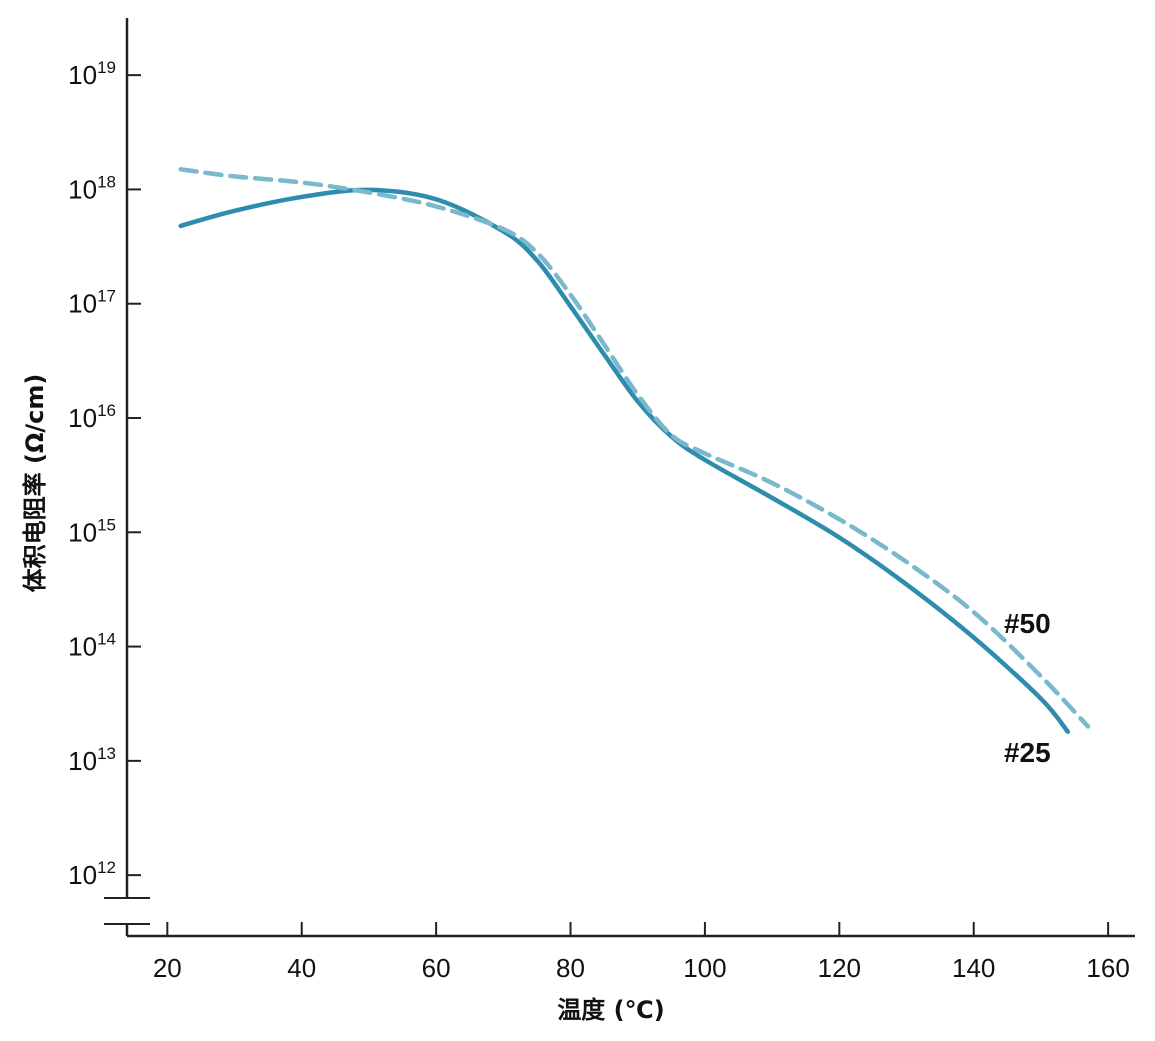 The width and height of the screenshot is (1155, 1041). What do you see at coordinates (610, 1010) in the screenshot?
I see `x-axis-title: 温度 (℃)` at bounding box center [610, 1010].